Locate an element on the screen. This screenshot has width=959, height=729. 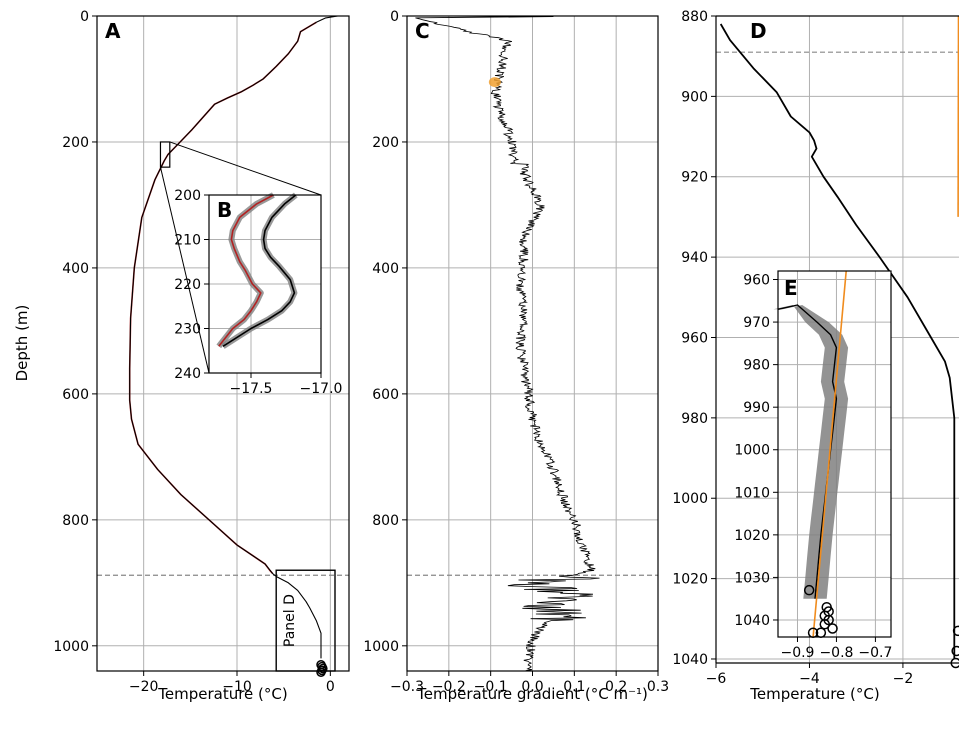
y-tick-label: 970 is located at coordinates (756, 323).